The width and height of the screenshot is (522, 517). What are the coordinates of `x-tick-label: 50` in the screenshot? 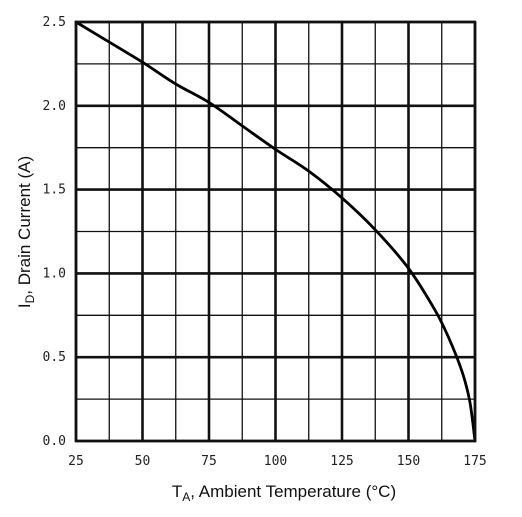 It's located at (143, 461).